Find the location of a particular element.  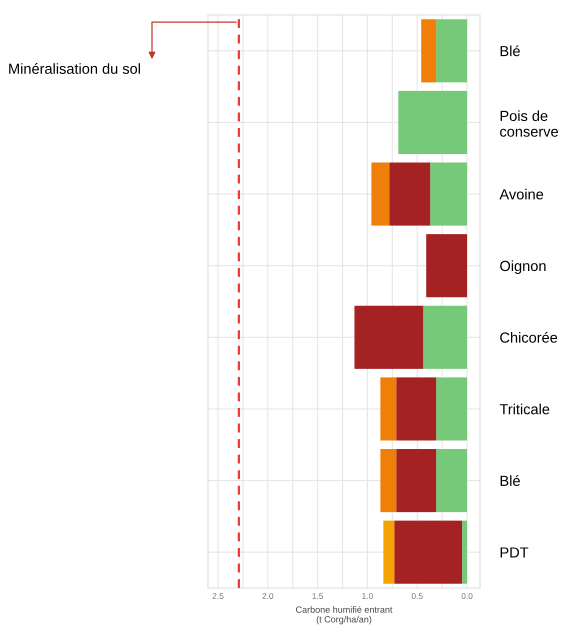

x-axis-title: Carbone humifié entrant (t Corg/ha/an) is located at coordinates (344, 615).